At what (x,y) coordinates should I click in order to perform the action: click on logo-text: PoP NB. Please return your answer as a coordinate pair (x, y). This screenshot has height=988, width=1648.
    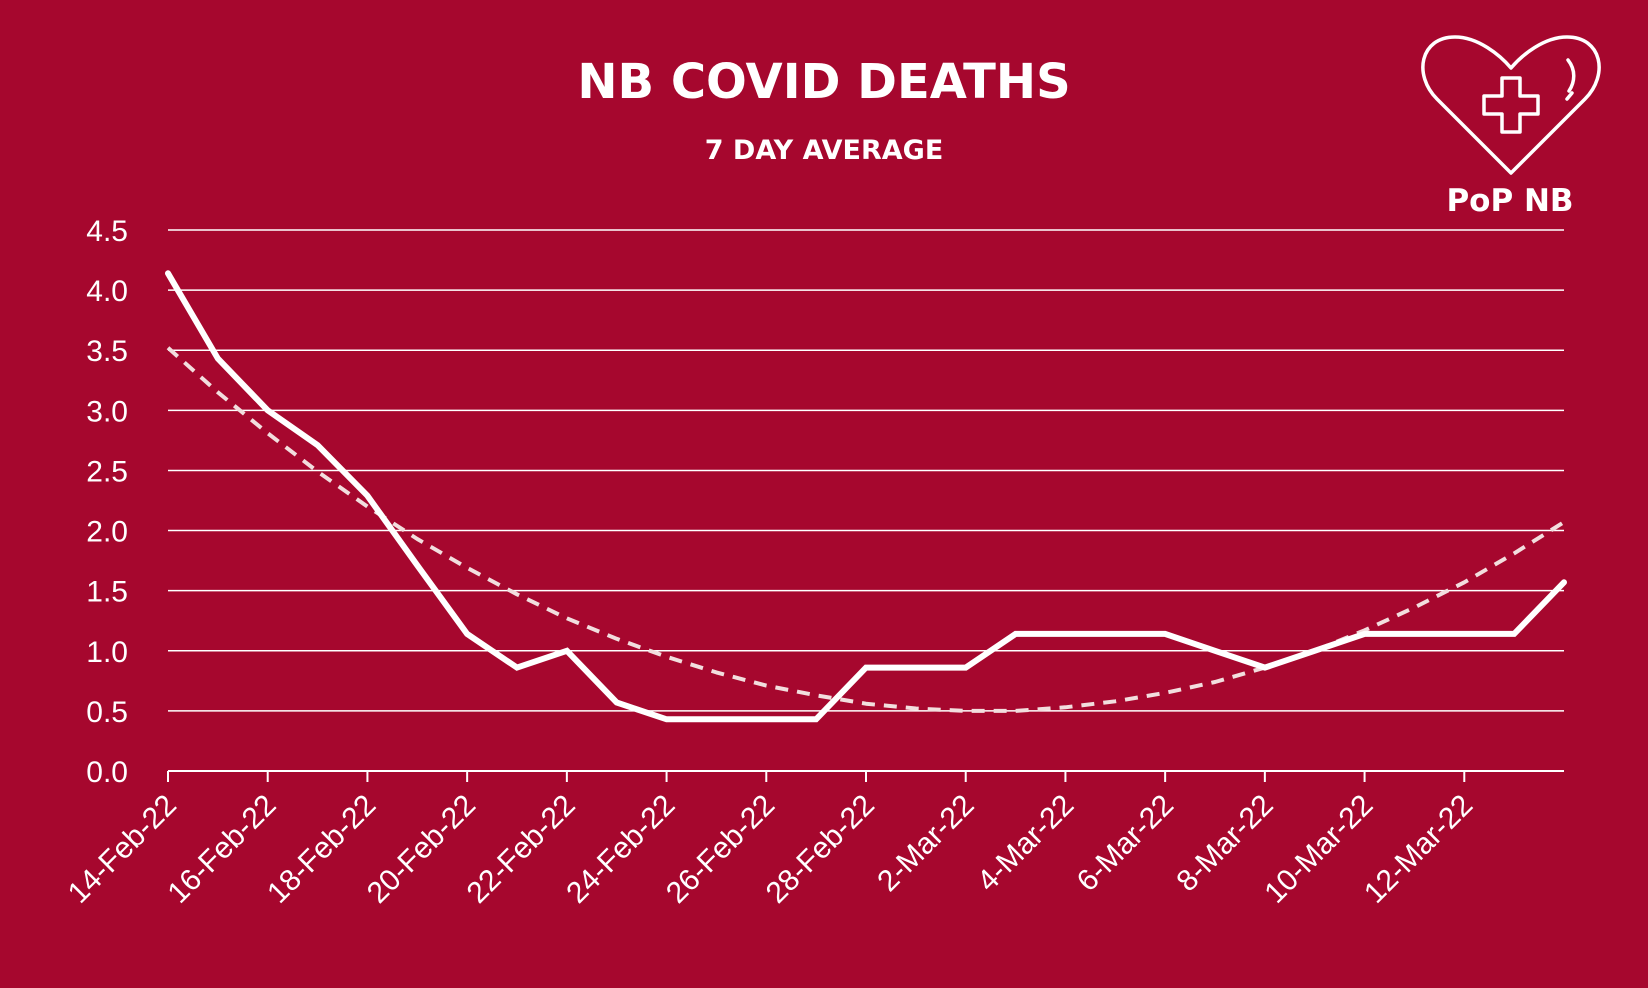
    Looking at the image, I should click on (1509, 201).